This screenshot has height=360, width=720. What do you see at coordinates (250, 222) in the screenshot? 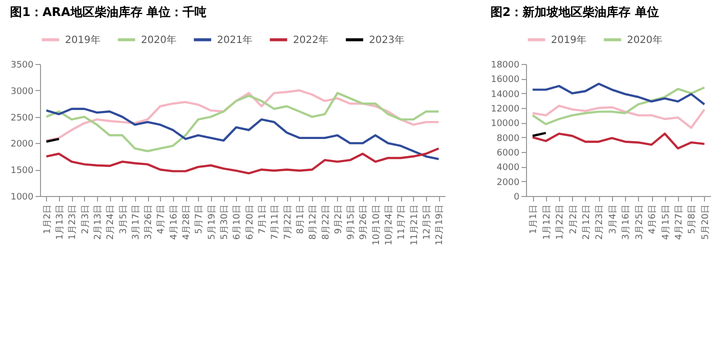
I see `x-tick-label: 6月20日` at bounding box center [250, 222].